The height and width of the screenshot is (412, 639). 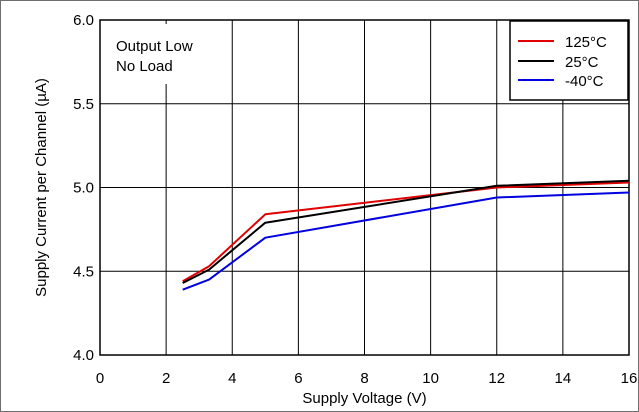 I want to click on legend-box, so click(x=569, y=60).